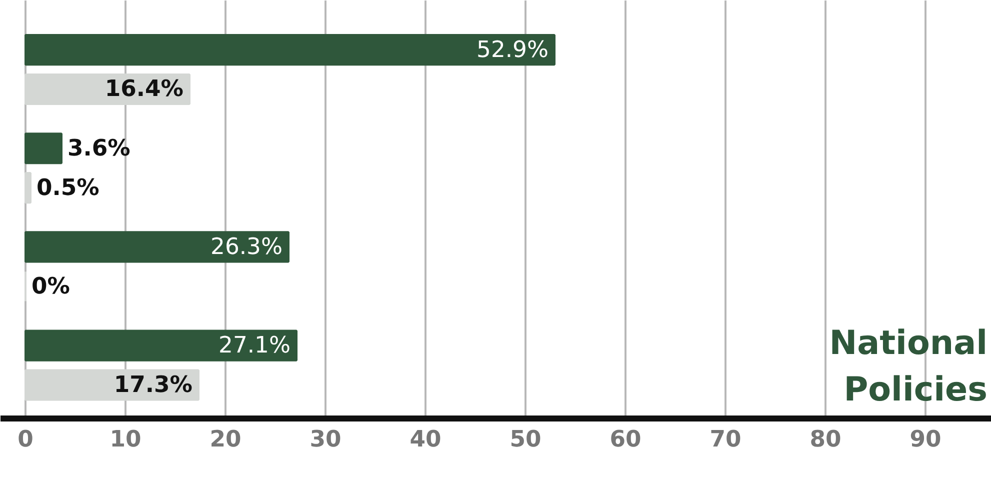  What do you see at coordinates (726, 439) in the screenshot?
I see `x-tick-label: 70` at bounding box center [726, 439].